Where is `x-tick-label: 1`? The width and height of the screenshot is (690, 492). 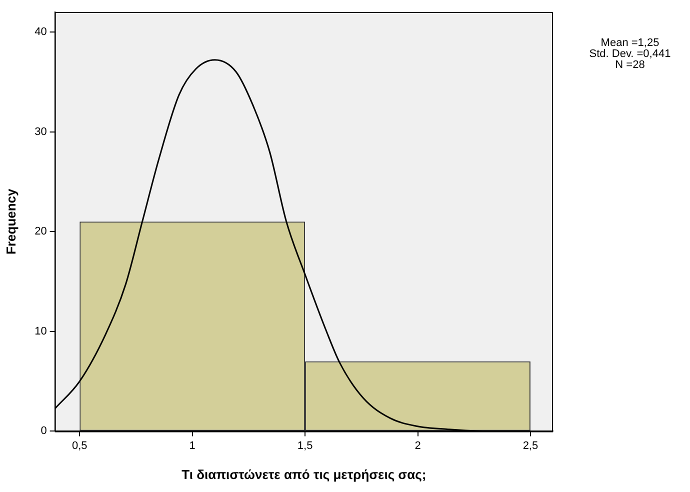
x-tick-label: 1 is located at coordinates (192, 446).